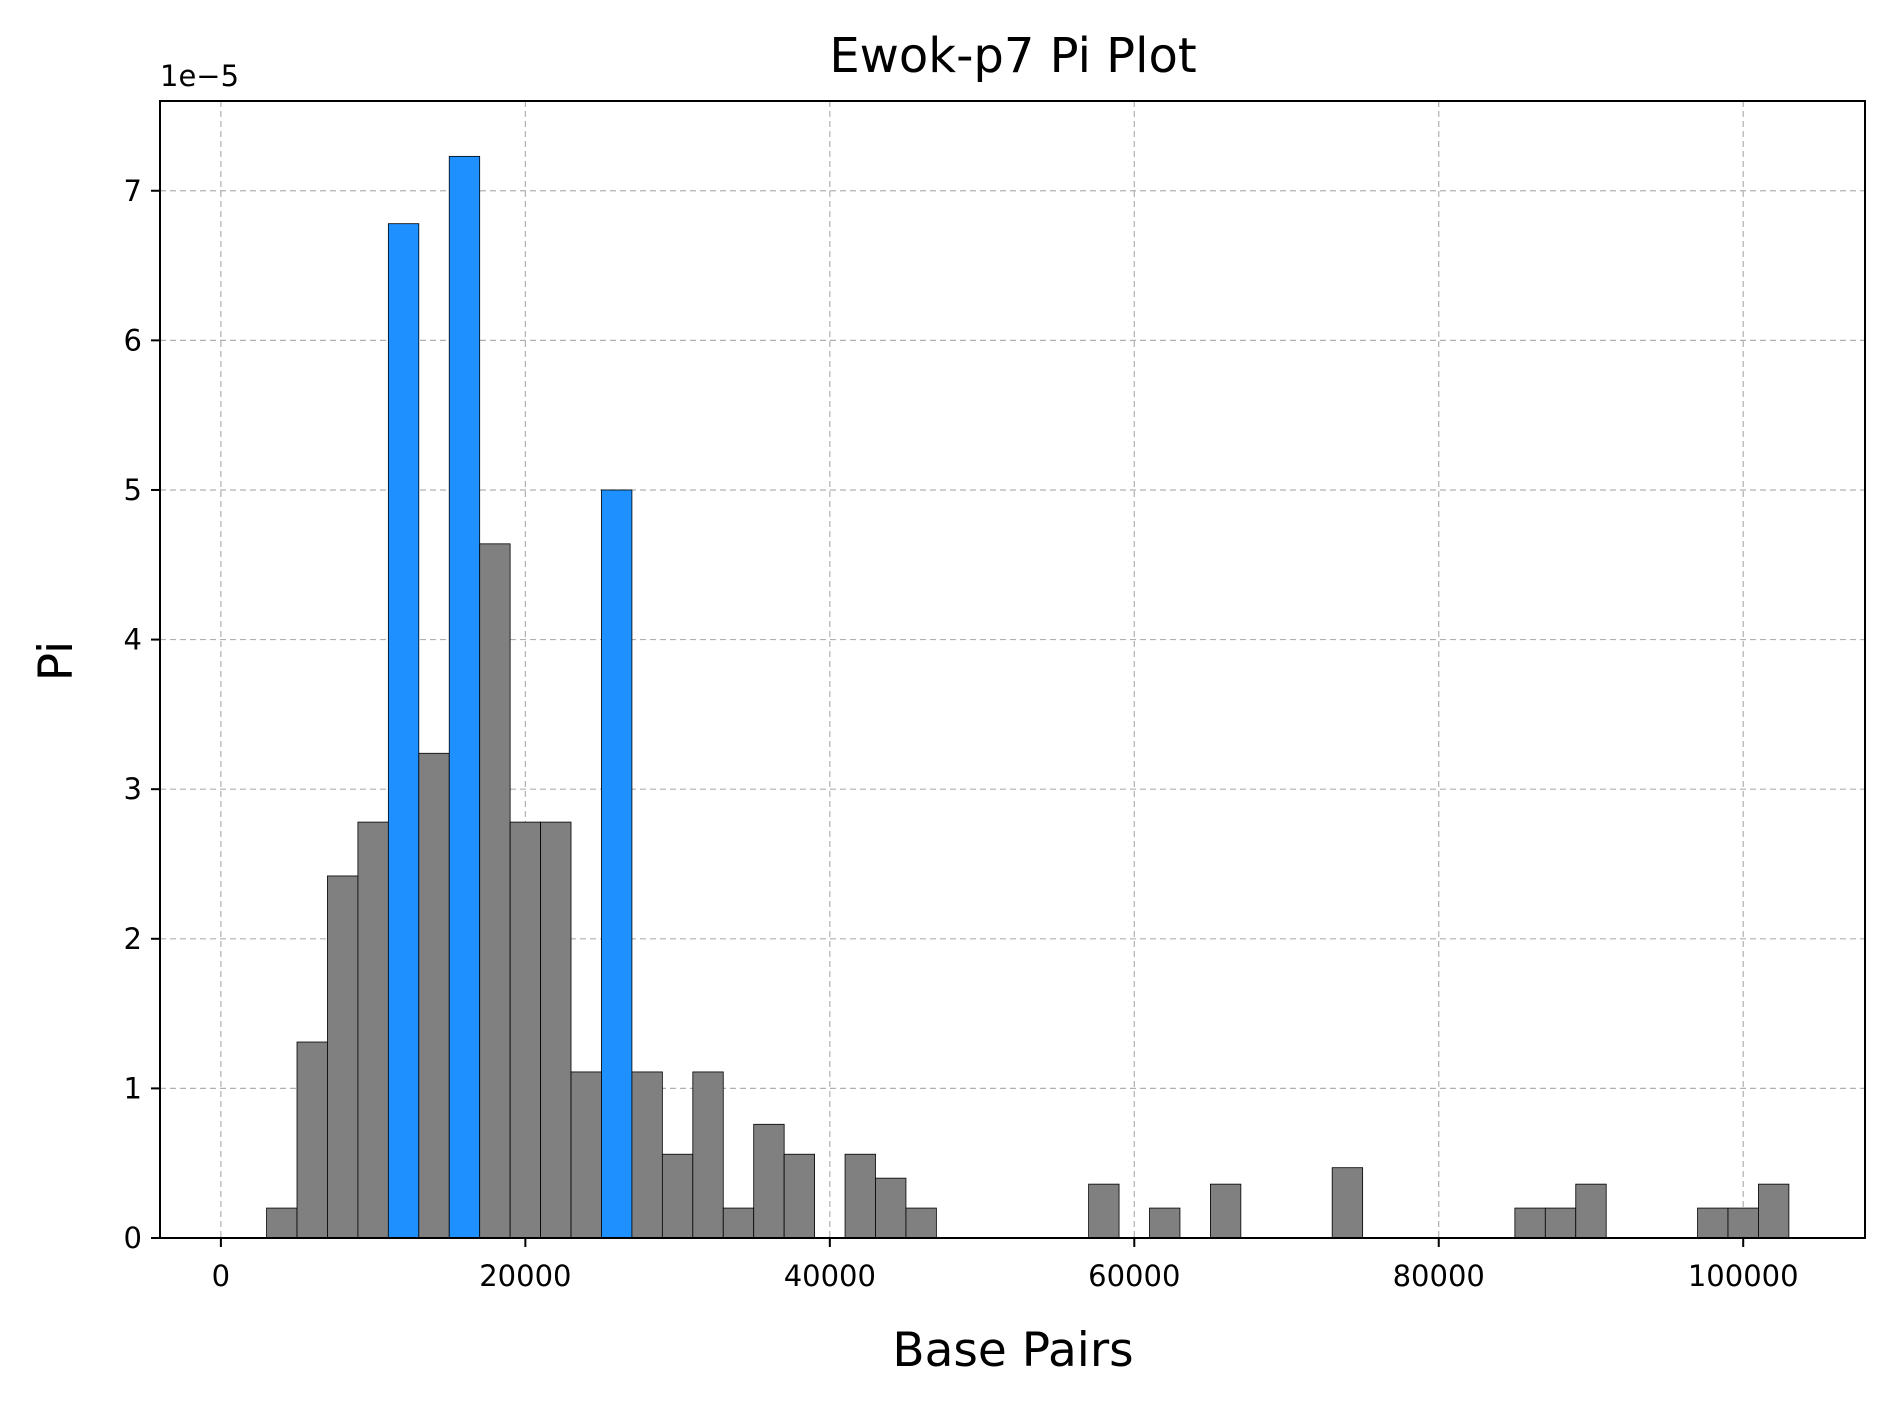 Image resolution: width=1890 pixels, height=1410 pixels. Describe the element at coordinates (1012, 1350) in the screenshot. I see `x-axis-label: Base Pairs` at that location.